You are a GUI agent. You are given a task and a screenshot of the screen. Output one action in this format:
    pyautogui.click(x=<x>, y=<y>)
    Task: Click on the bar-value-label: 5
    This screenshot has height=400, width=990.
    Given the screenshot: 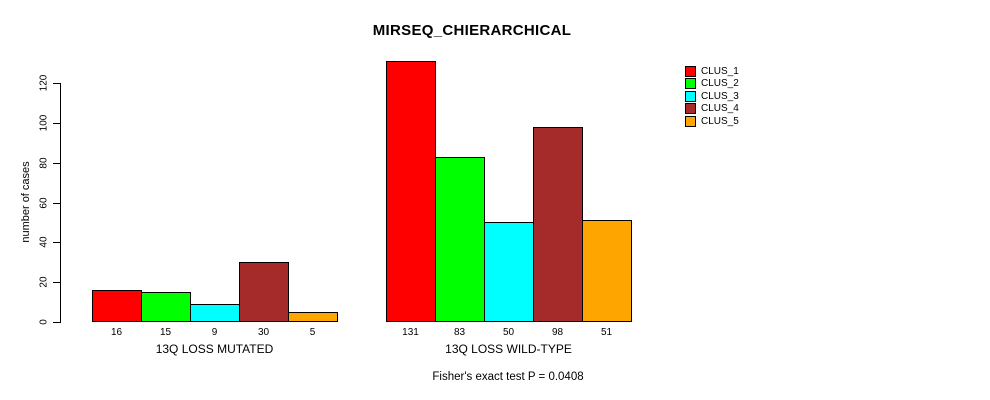 What is the action you would take?
    pyautogui.click(x=312, y=332)
    